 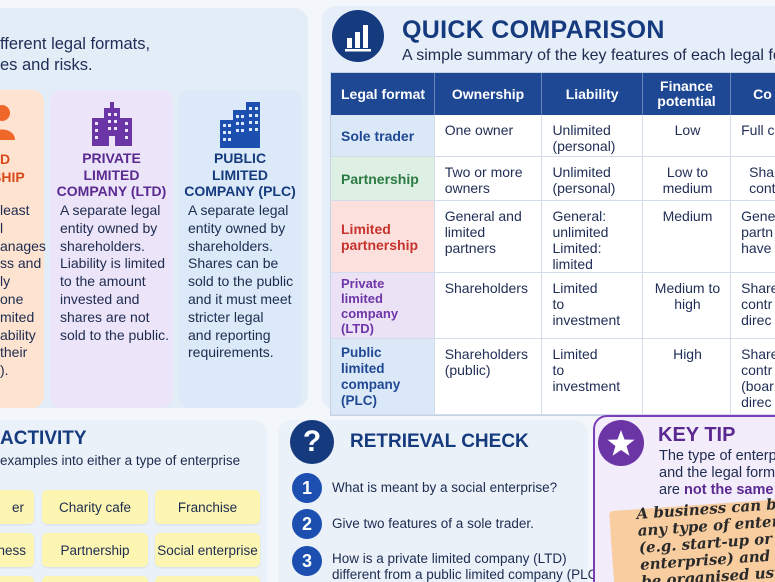 I want to click on cell-line: Partnership, so click(x=380, y=178).